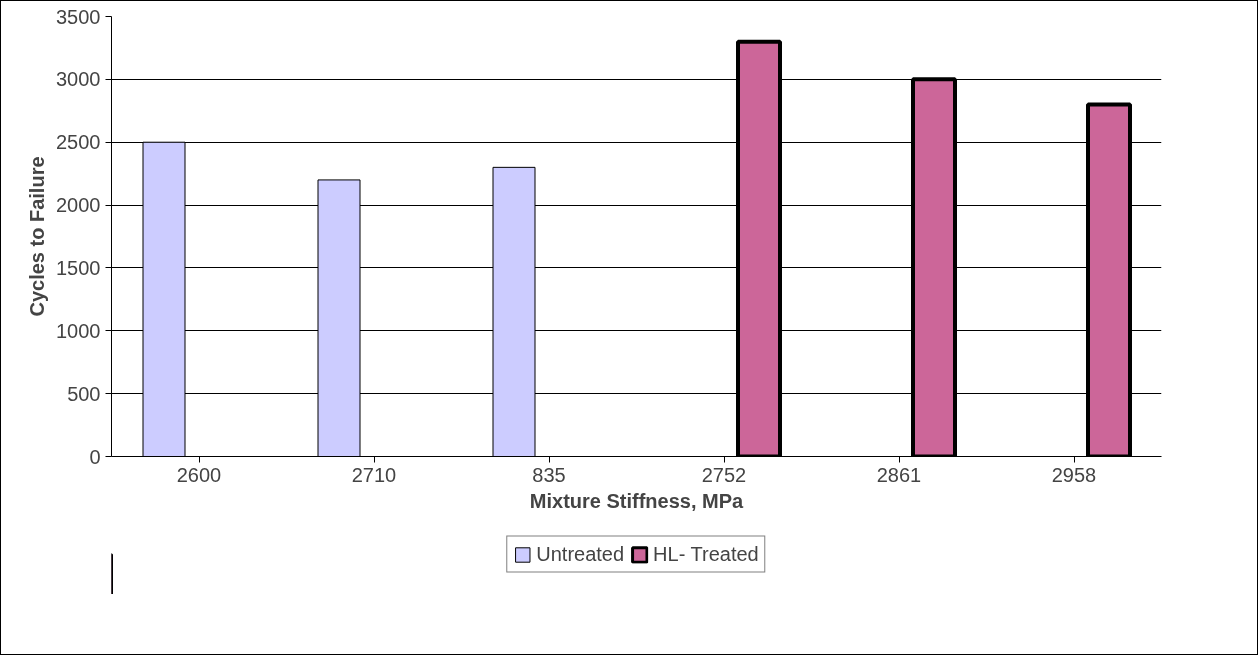 The image size is (1260, 657). What do you see at coordinates (374, 474) in the screenshot?
I see `x-tick-label: 2710` at bounding box center [374, 474].